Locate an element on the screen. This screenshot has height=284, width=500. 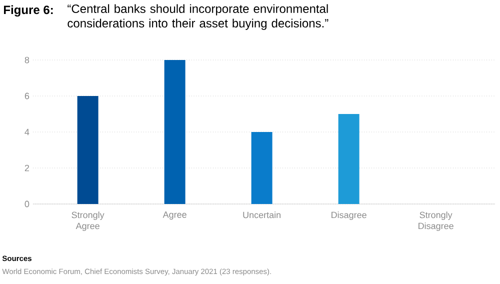
x-tick-label: Strongly Agree is located at coordinates (88, 221).